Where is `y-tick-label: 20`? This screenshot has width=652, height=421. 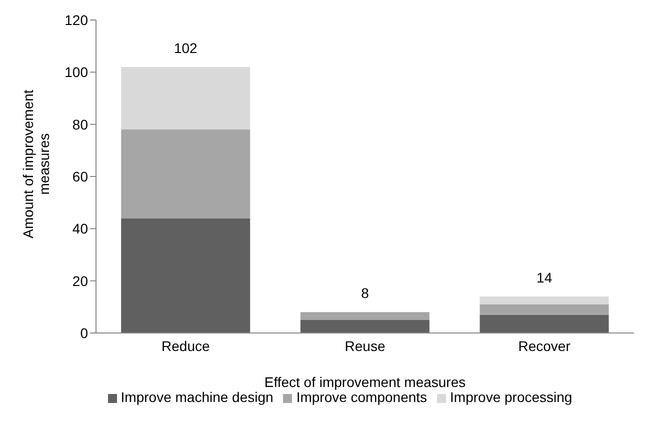 y-tick-label: 20 is located at coordinates (80, 280).